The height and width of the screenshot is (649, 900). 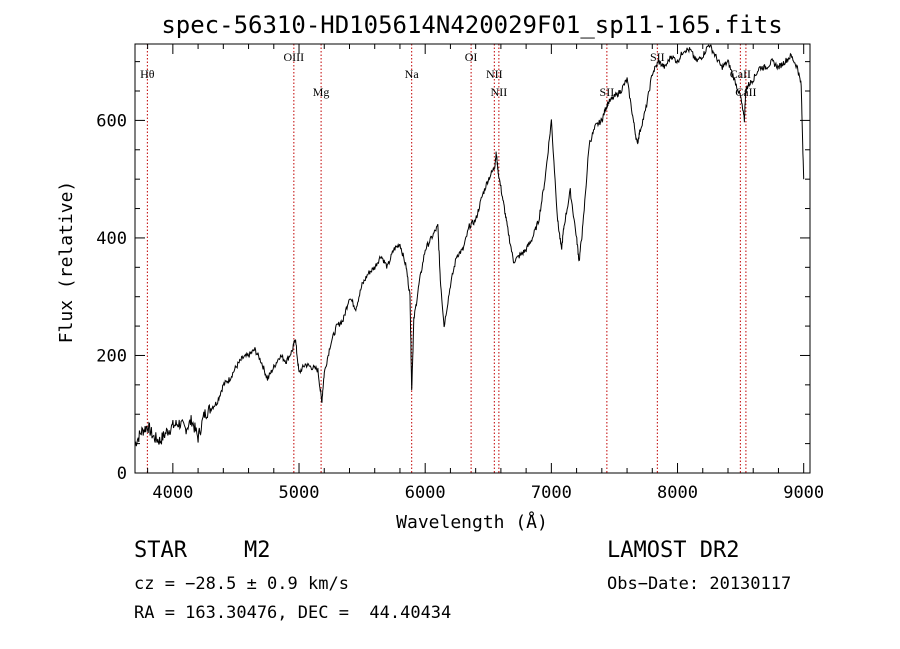 I want to click on object-class: STAR, so click(x=160, y=550).